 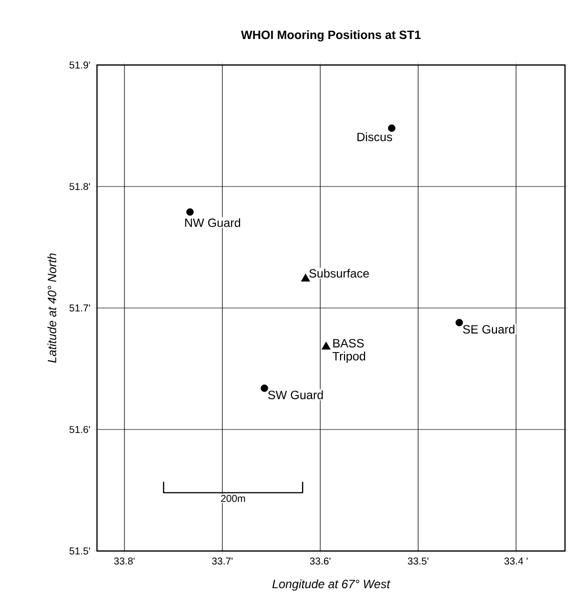 I want to click on y-axis-title: Latitude at 40° North, so click(x=51, y=308).